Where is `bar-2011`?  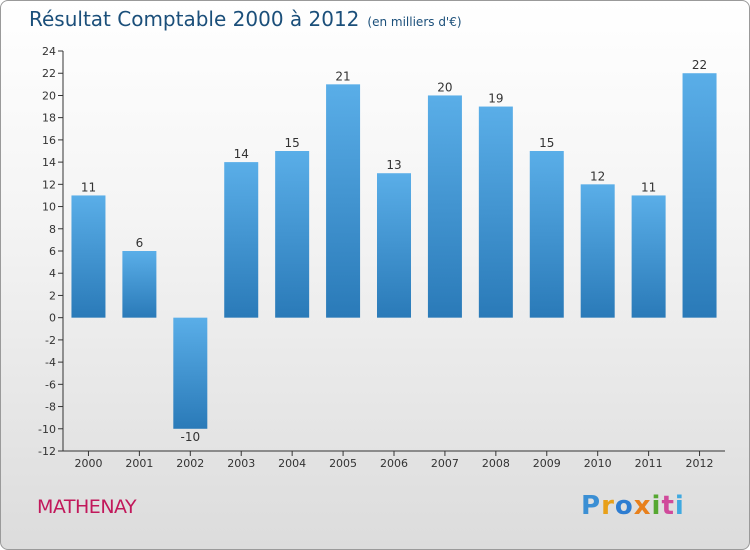 bar-2011 is located at coordinates (648, 256).